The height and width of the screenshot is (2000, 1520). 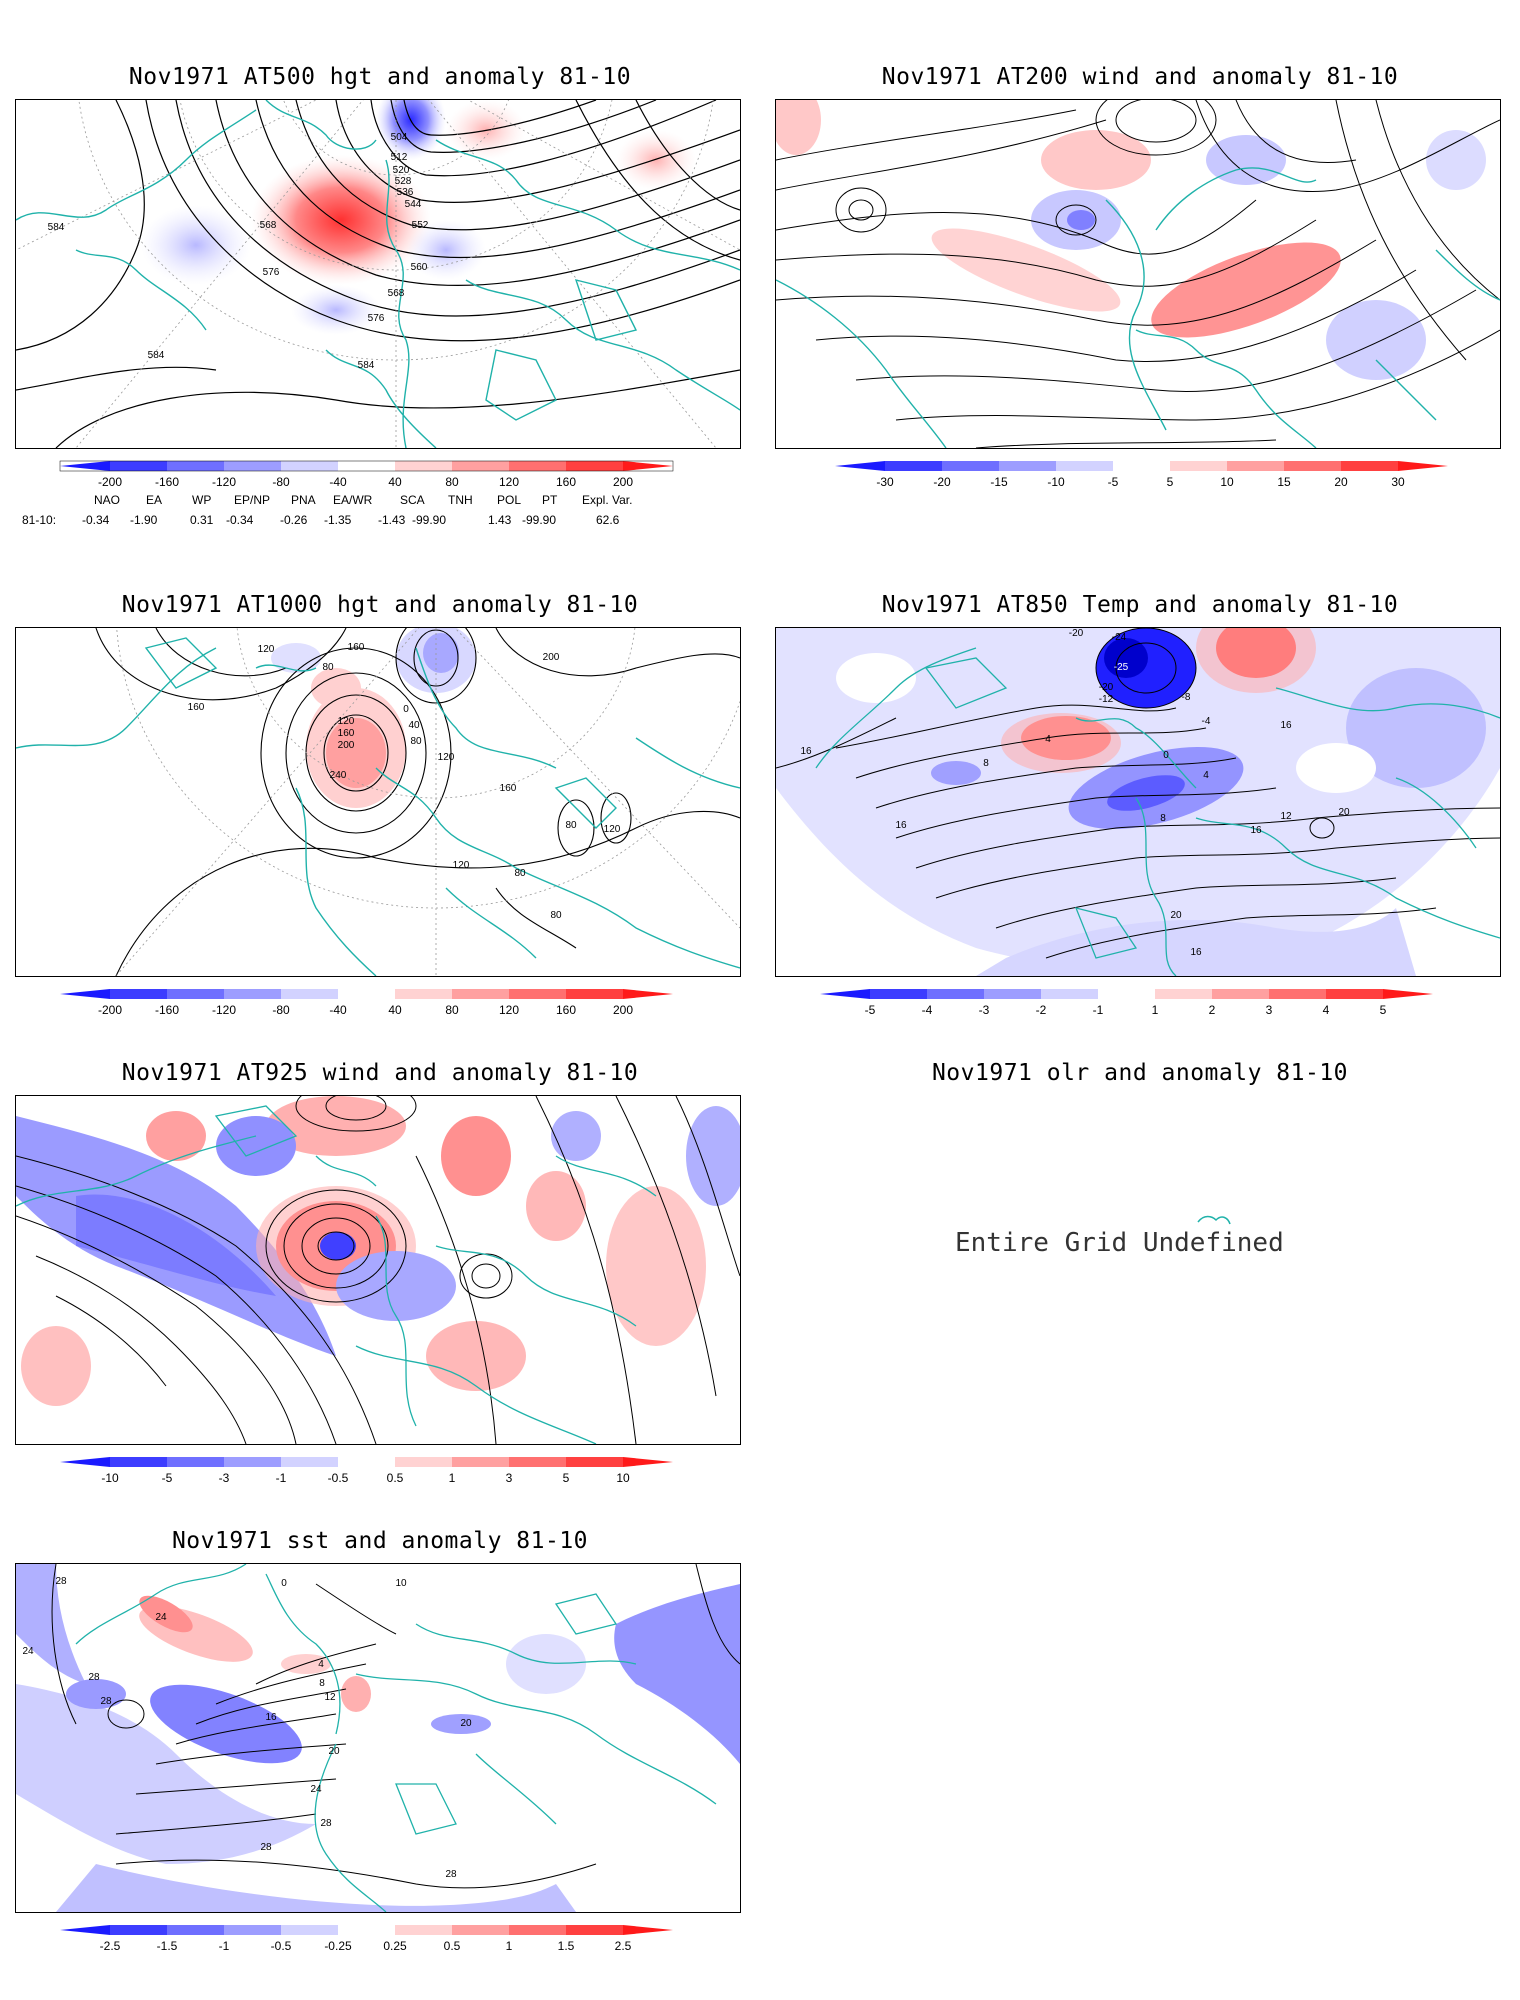 What do you see at coordinates (414, 725) in the screenshot?
I see `contour-label: 40` at bounding box center [414, 725].